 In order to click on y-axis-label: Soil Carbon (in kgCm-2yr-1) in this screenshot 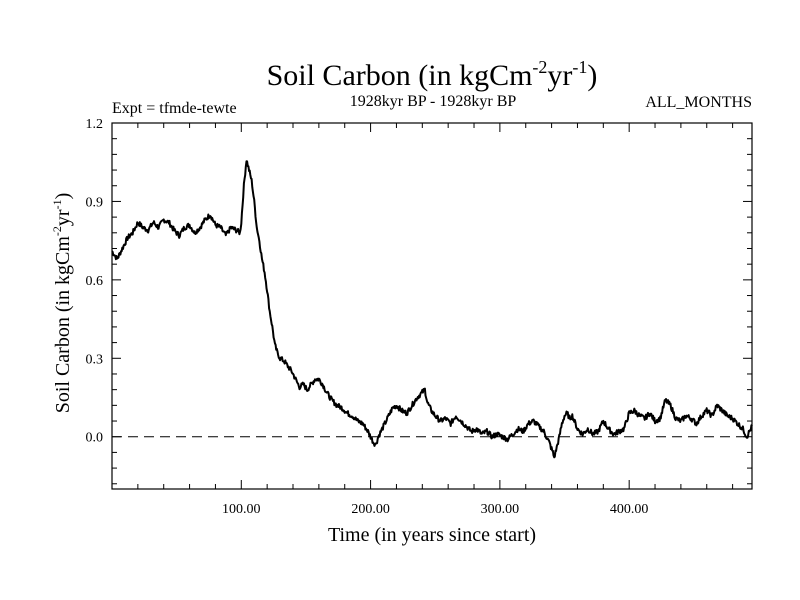, I will do `click(62, 303)`.